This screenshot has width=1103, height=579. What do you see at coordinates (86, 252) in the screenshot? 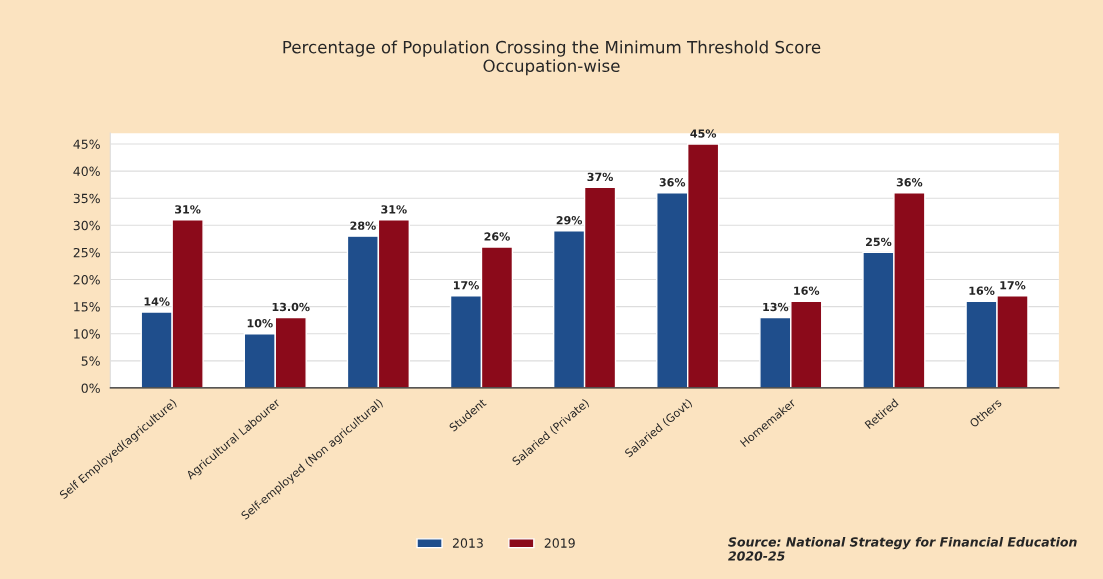
I see `y-tick-label: 25%` at bounding box center [86, 252].